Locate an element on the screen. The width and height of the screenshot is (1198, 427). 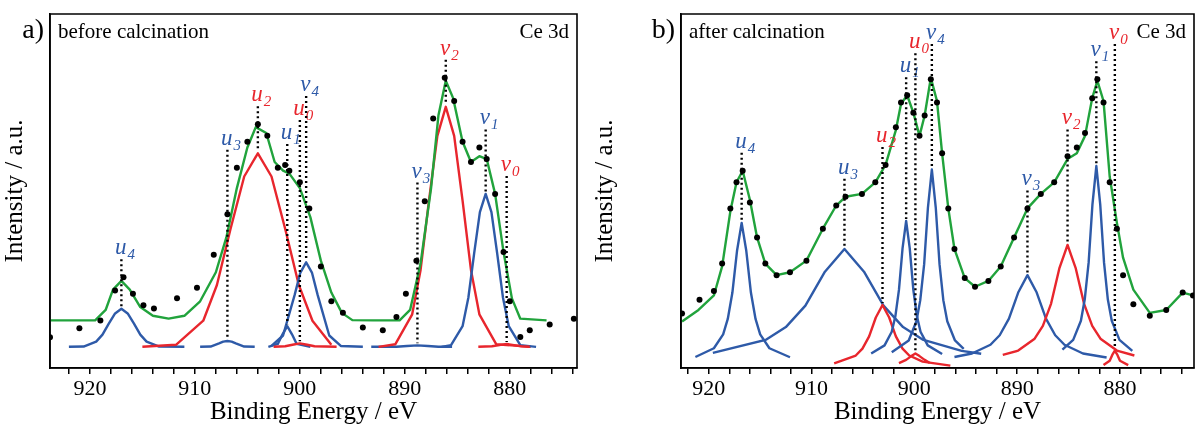
chart-title: b) is located at coordinates (663, 28).